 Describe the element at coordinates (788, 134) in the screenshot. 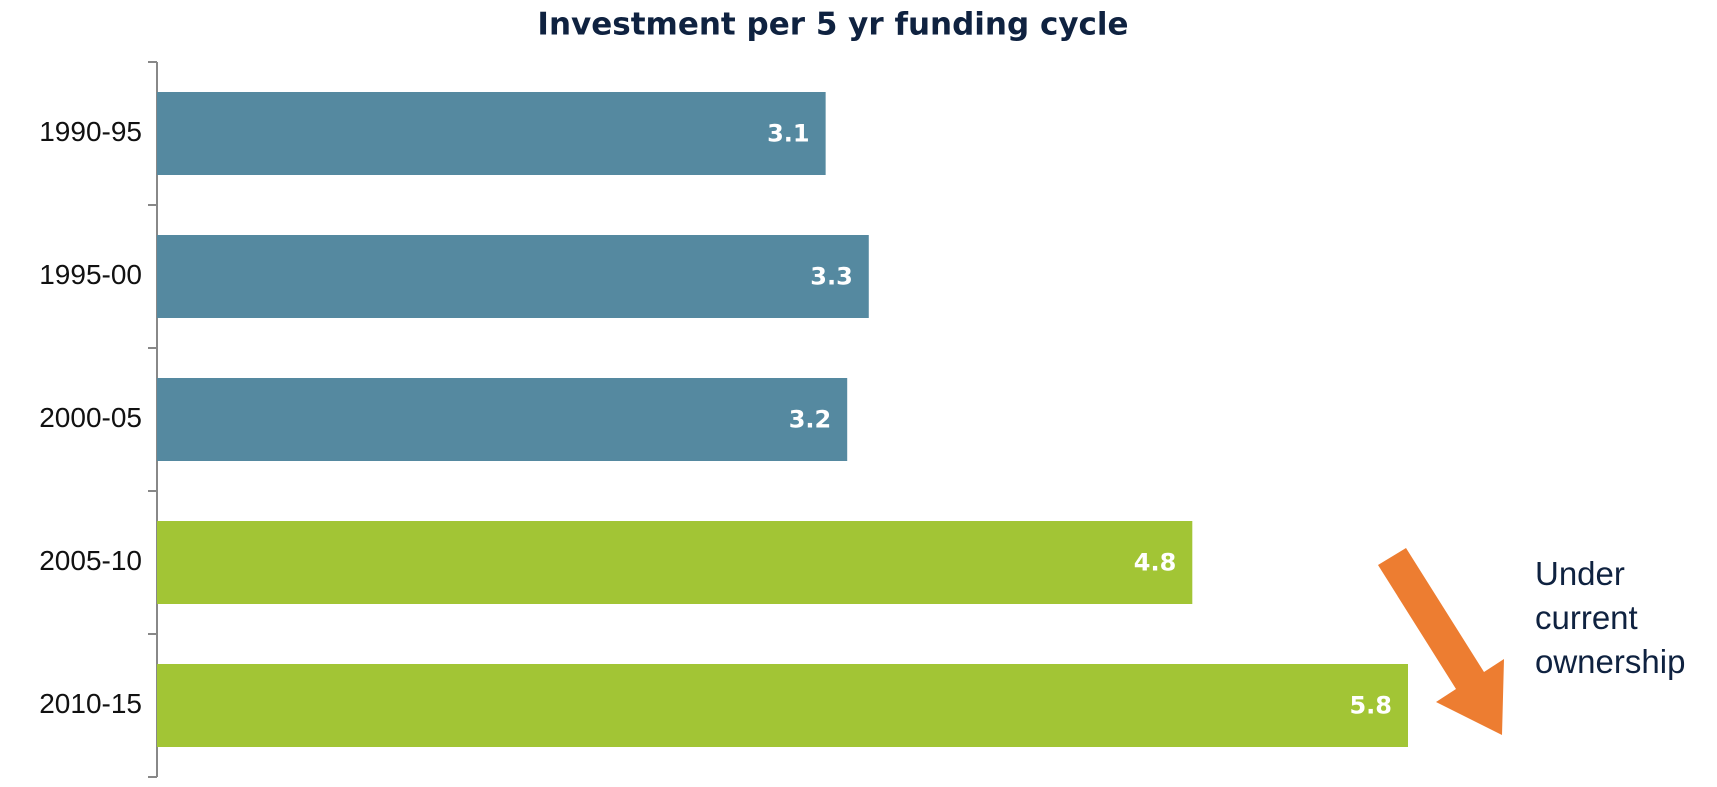

I see `value-label: 3.1` at that location.